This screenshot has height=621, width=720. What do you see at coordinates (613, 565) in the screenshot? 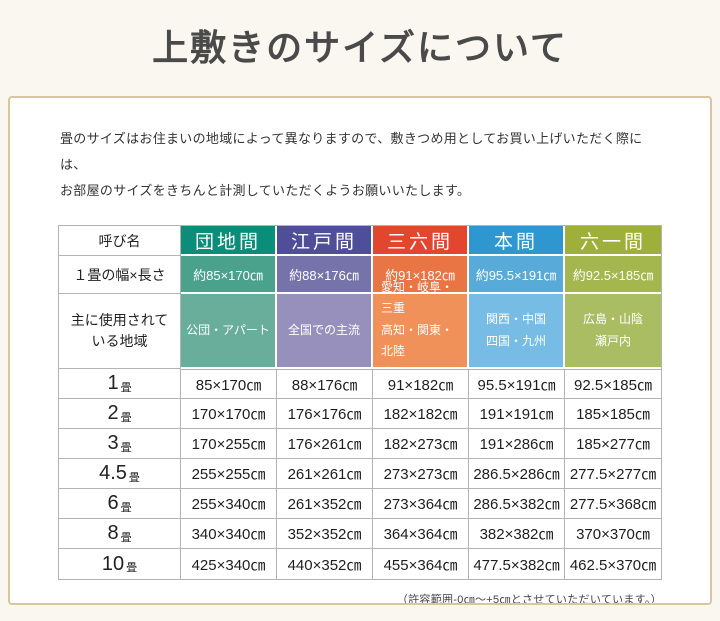
I see `value-cell: 462.5×370㎝` at bounding box center [613, 565].